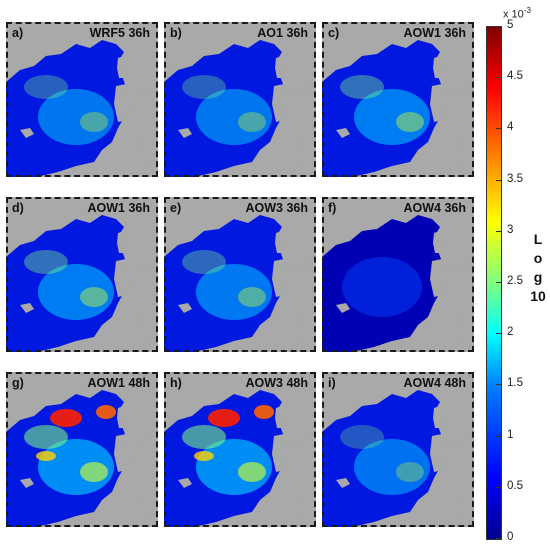 The height and width of the screenshot is (549, 550). Describe the element at coordinates (510, 229) in the screenshot. I see `colorbar-tick-label: 3` at that location.